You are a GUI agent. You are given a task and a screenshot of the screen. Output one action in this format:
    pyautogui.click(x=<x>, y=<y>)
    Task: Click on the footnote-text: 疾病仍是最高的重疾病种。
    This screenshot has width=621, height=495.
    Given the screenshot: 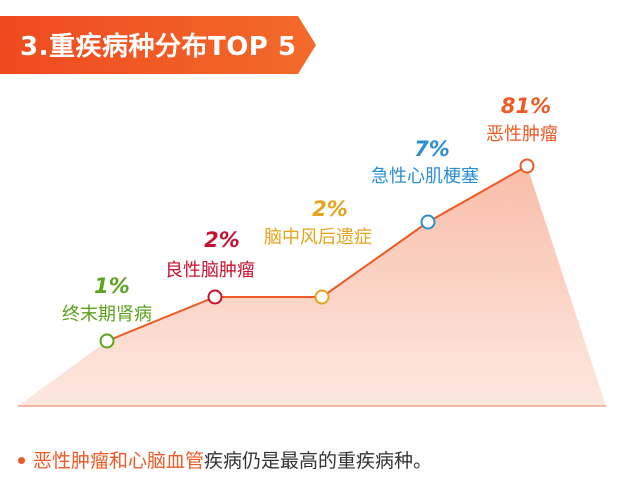 What is the action you would take?
    pyautogui.click(x=318, y=461)
    